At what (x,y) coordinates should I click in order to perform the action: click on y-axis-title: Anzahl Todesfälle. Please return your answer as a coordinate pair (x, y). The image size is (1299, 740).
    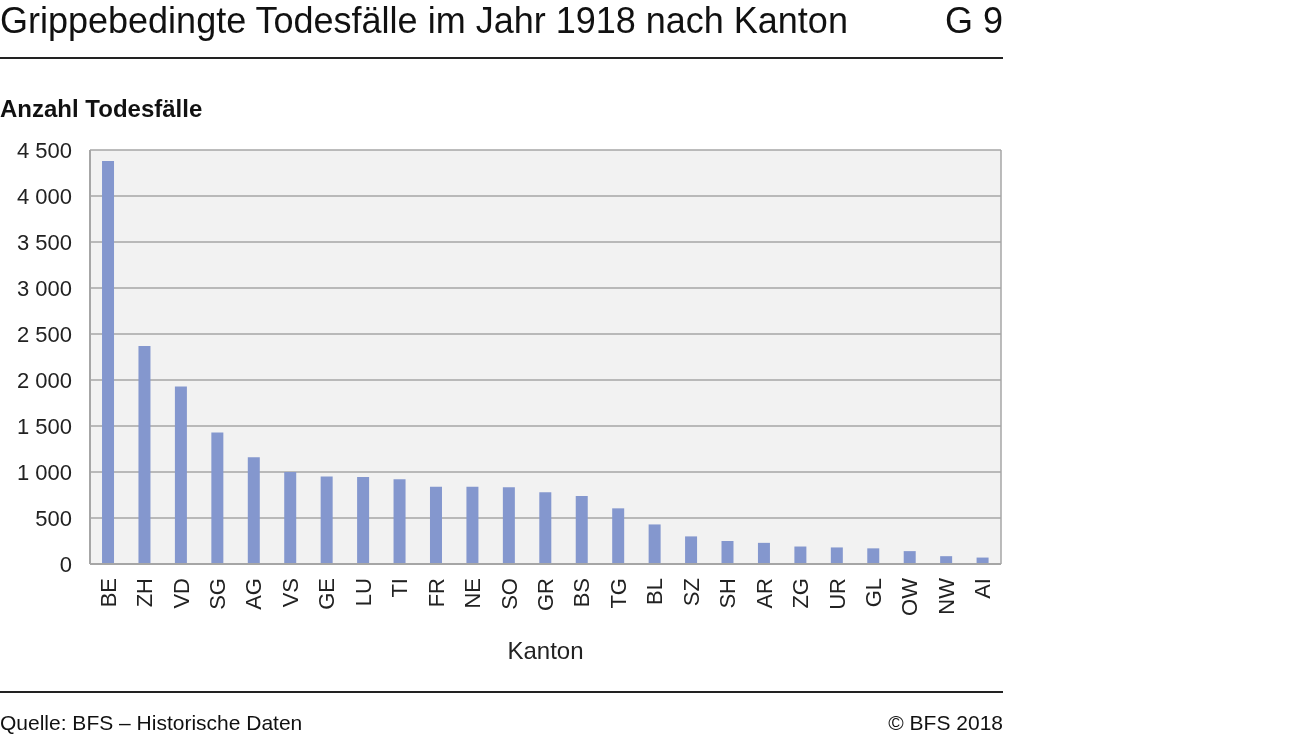
    Looking at the image, I should click on (101, 109).